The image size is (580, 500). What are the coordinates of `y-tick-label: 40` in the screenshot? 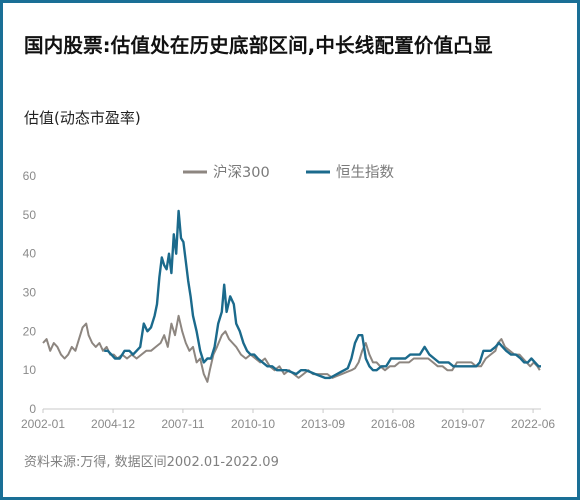 It's located at (30, 254).